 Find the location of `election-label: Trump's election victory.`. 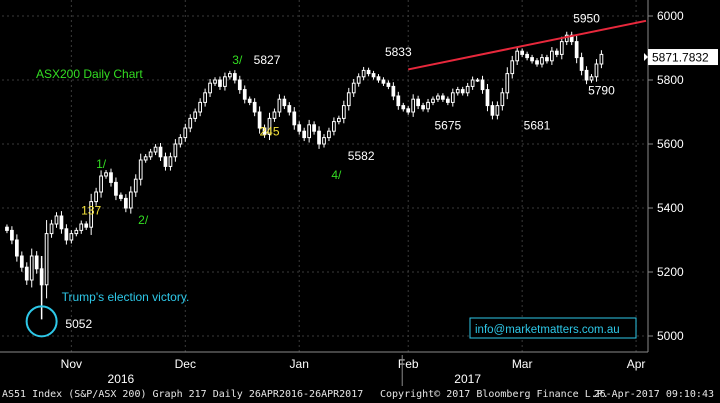

election-label: Trump's election victory. is located at coordinates (126, 297).